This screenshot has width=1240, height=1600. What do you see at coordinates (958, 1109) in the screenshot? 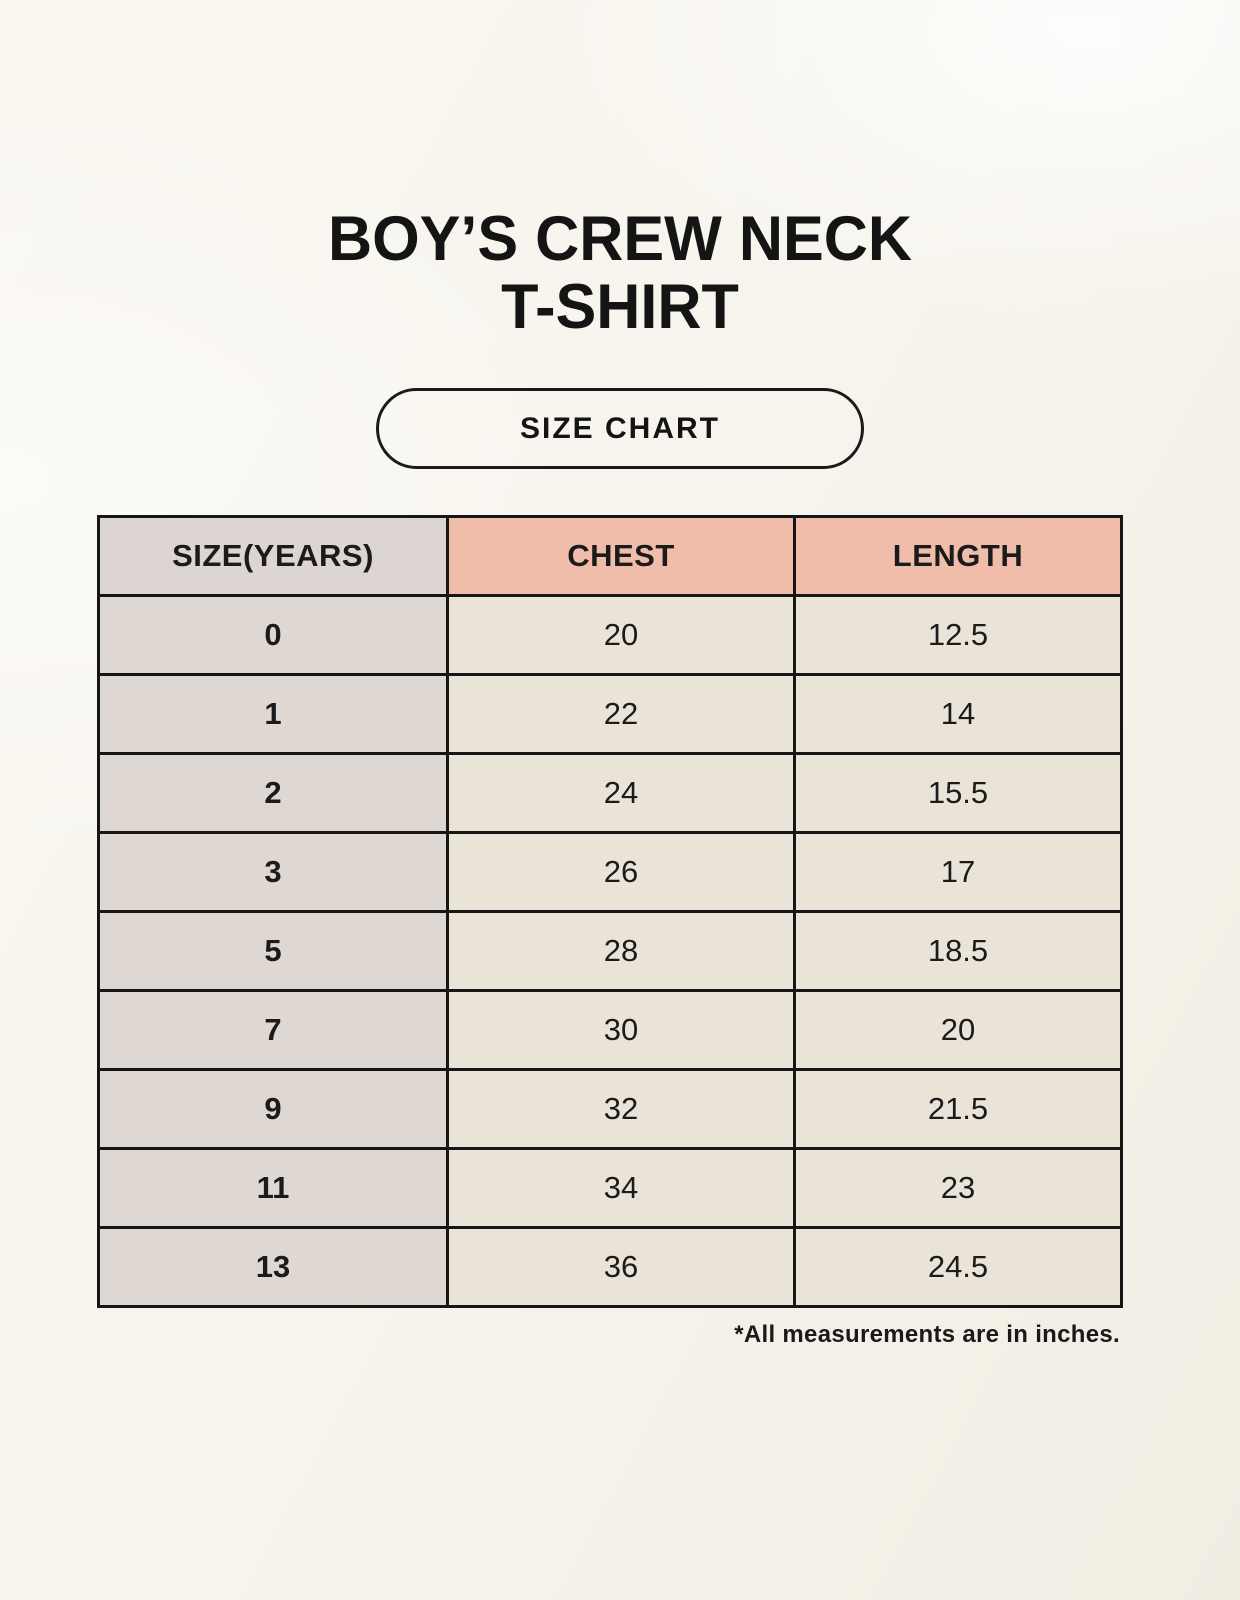
I see `length-cell: 21.5` at bounding box center [958, 1109].